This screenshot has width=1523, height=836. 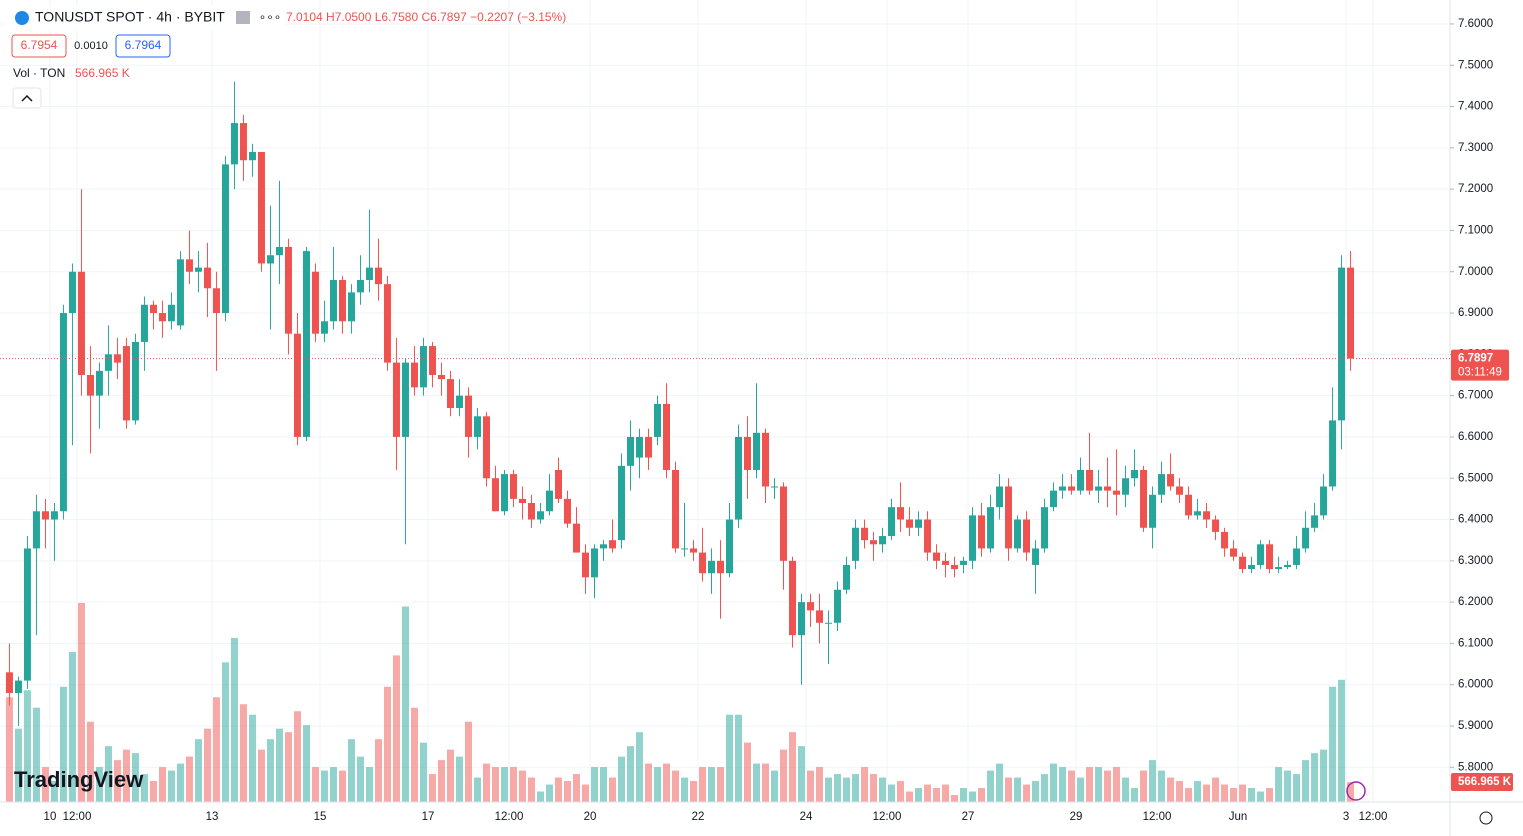 I want to click on y-tick-label: 7.5000, so click(x=1475, y=65).